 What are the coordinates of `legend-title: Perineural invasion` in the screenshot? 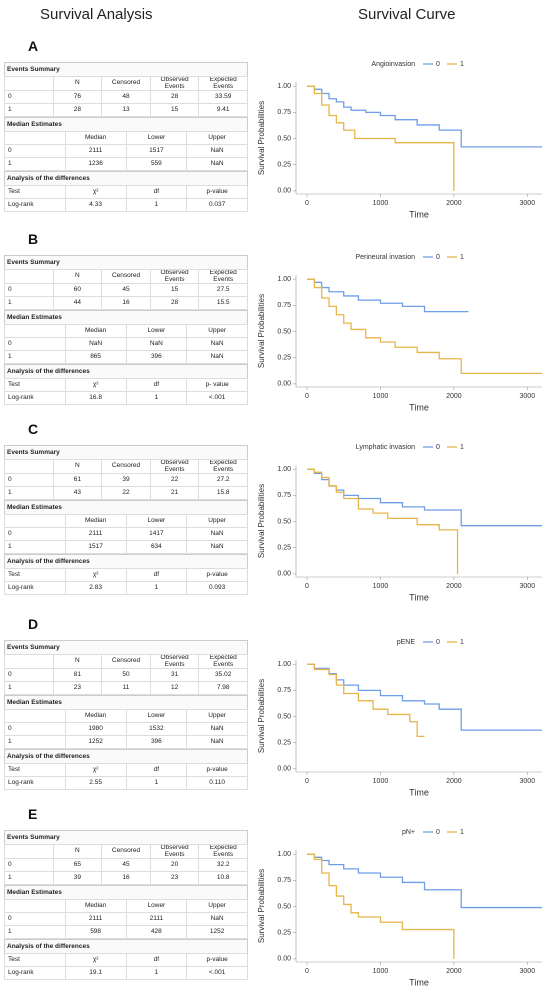 It's located at (385, 257).